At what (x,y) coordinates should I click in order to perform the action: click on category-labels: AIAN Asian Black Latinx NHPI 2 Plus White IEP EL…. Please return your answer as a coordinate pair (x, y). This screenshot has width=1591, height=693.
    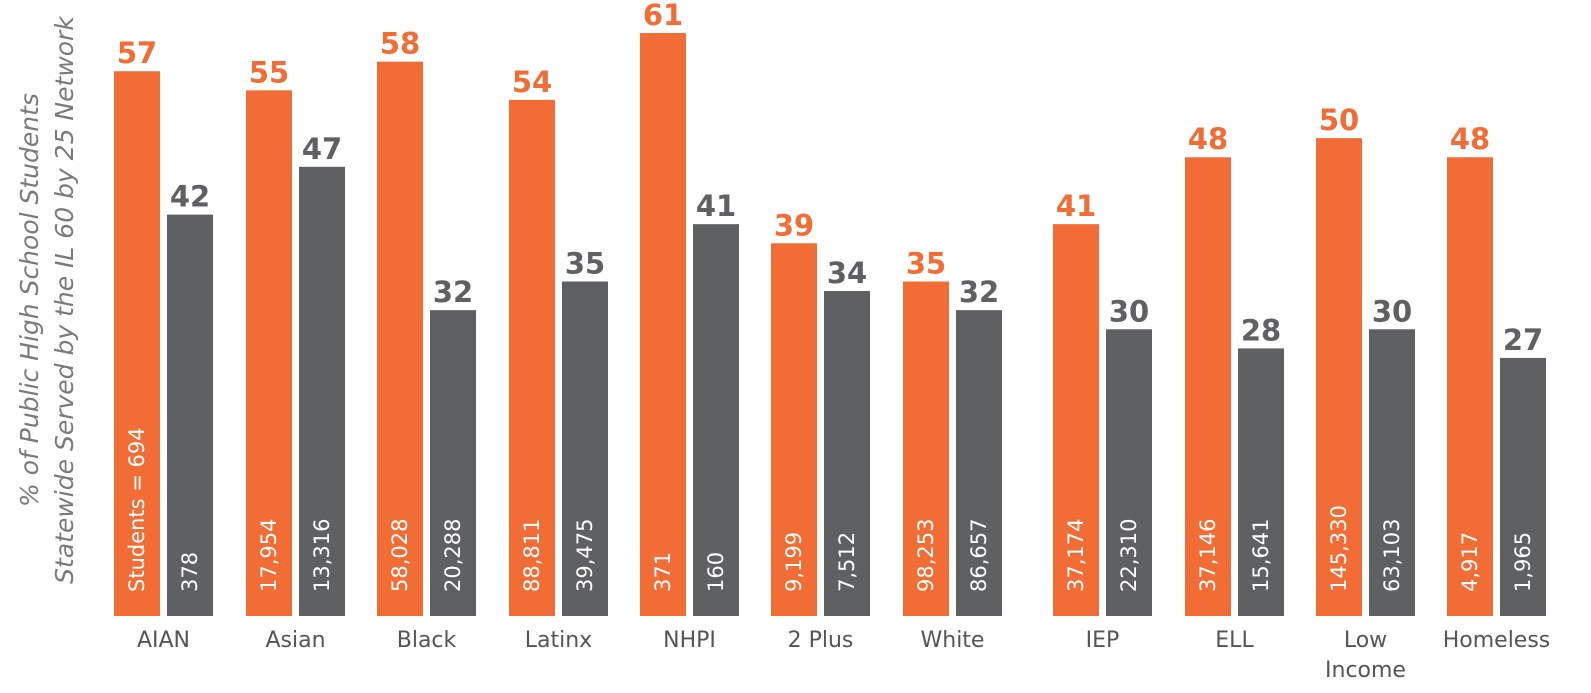
    Looking at the image, I should click on (843, 655).